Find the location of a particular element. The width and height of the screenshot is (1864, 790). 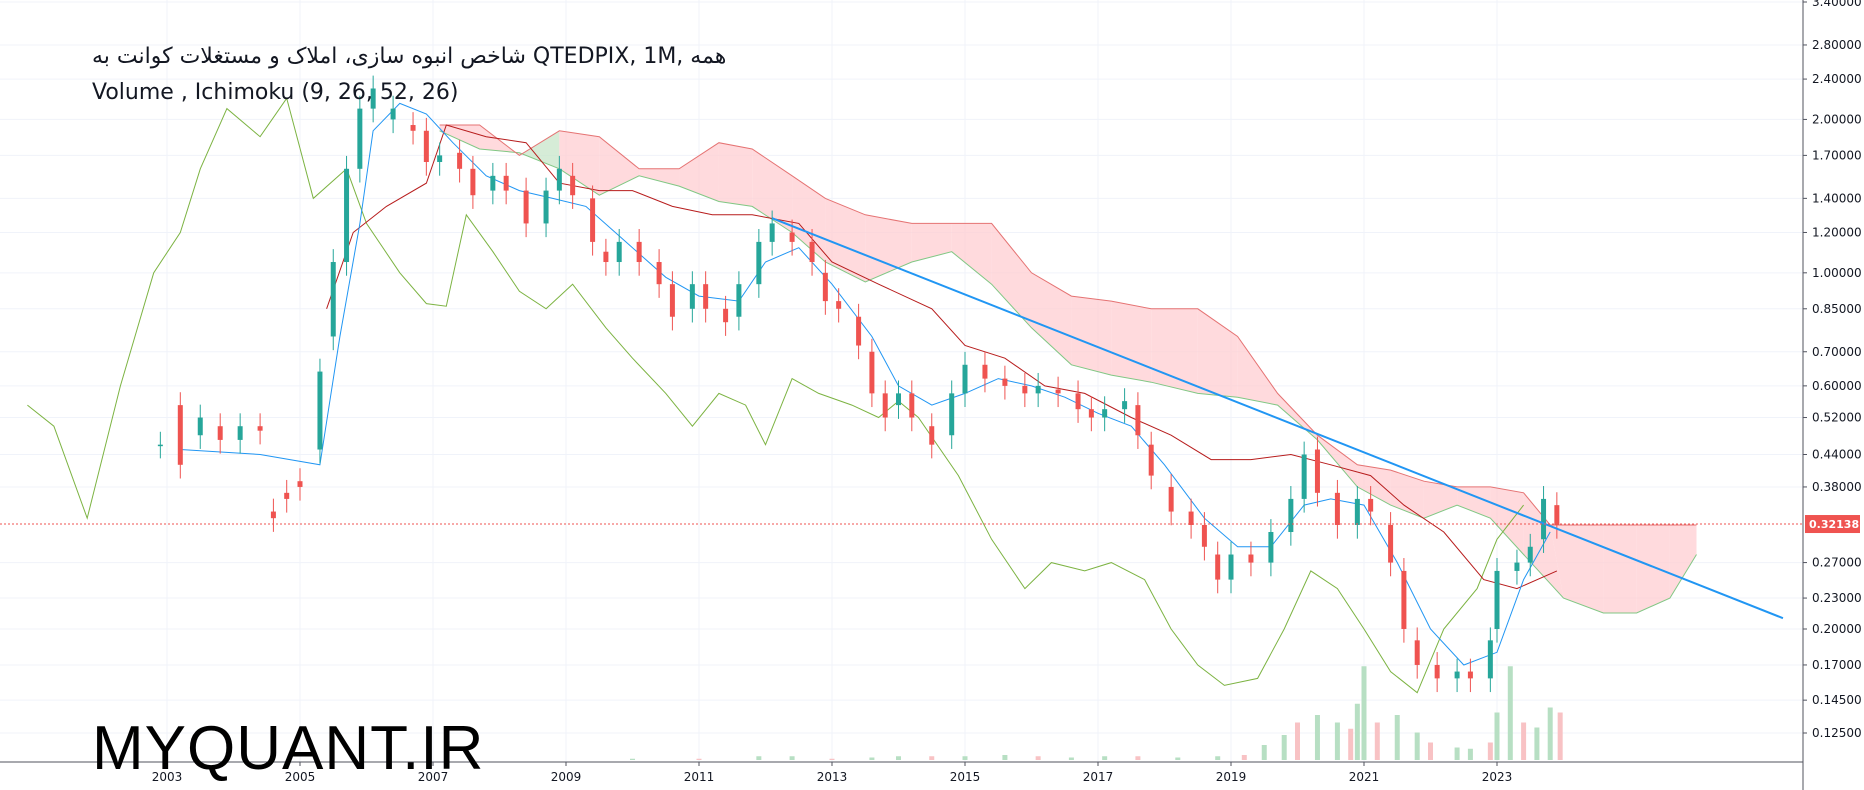

price-tick-label: 1.20000 is located at coordinates (1837, 232).